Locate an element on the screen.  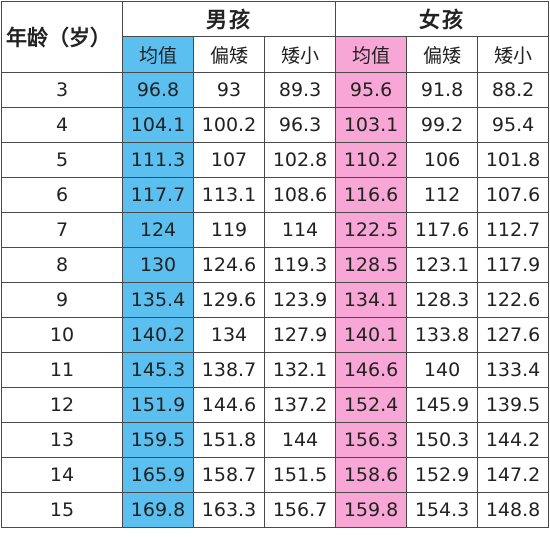
boy-short-cell: 129.6 is located at coordinates (229, 300).